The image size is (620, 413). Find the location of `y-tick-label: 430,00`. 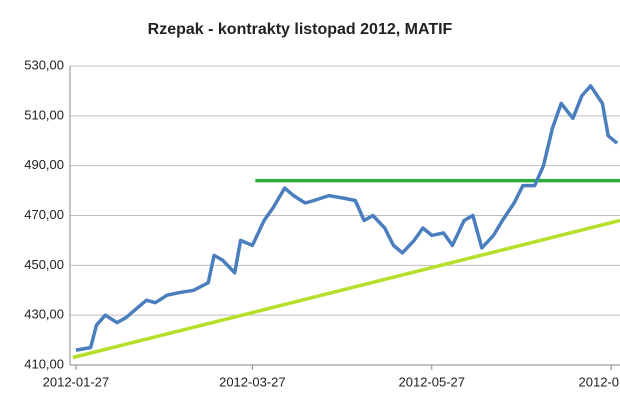

y-tick-label: 430,00 is located at coordinates (44, 314).